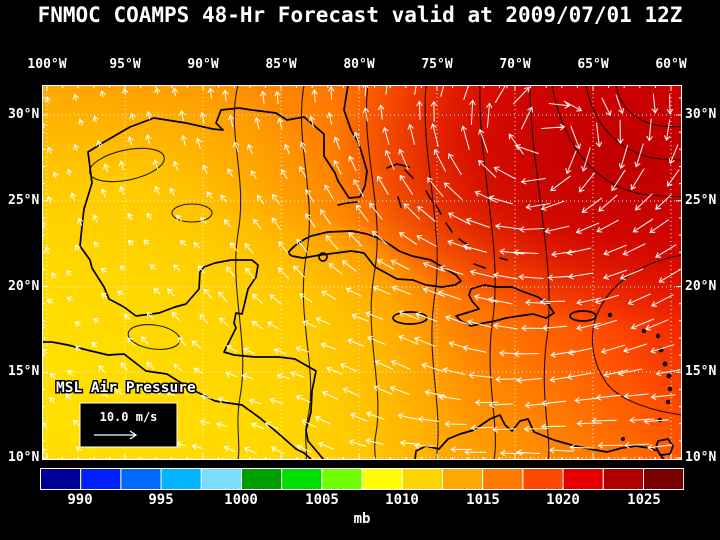  I want to click on island-puerto-rico, so click(583, 316).